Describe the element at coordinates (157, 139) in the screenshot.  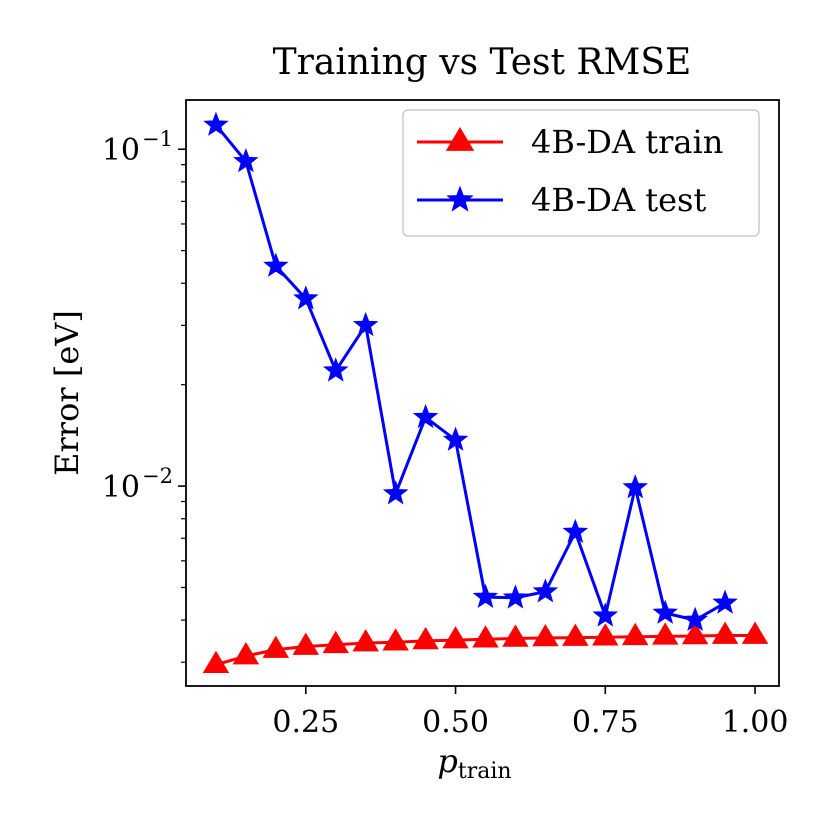
I see `y-tick-exponent: −1` at that location.